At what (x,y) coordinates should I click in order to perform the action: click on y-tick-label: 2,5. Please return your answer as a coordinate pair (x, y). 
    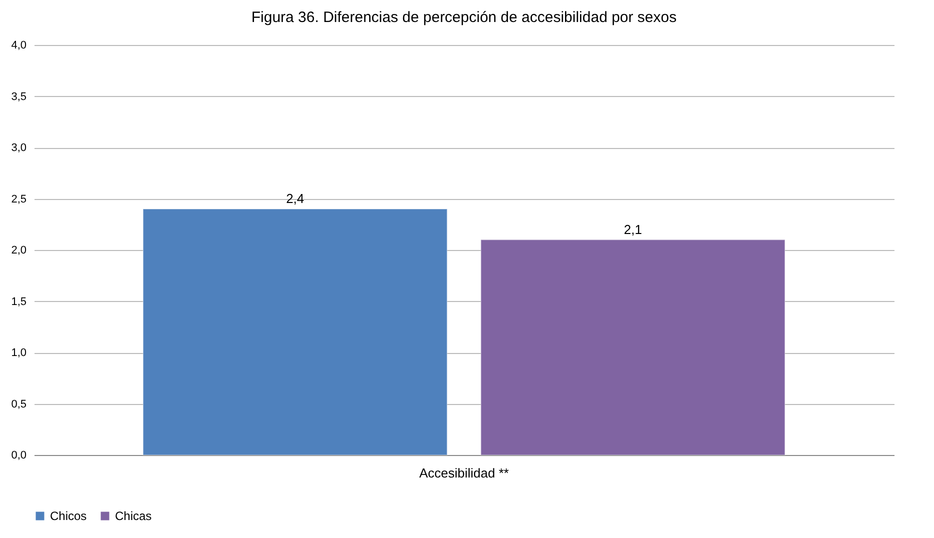
    Looking at the image, I should click on (18, 199).